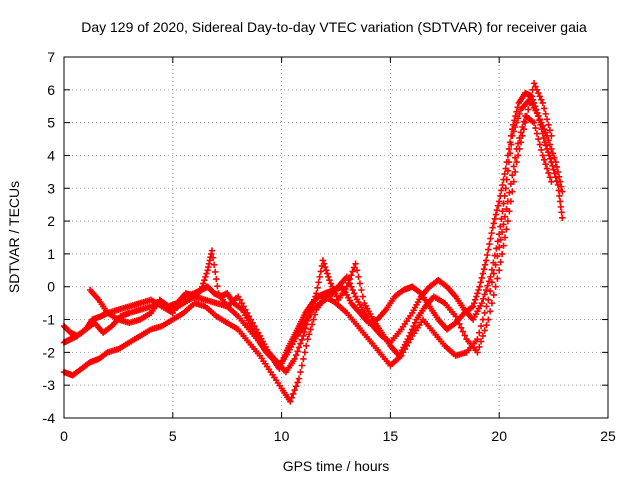 This screenshot has width=640, height=485. What do you see at coordinates (64, 436) in the screenshot?
I see `x-tick-label-0: 0` at bounding box center [64, 436].